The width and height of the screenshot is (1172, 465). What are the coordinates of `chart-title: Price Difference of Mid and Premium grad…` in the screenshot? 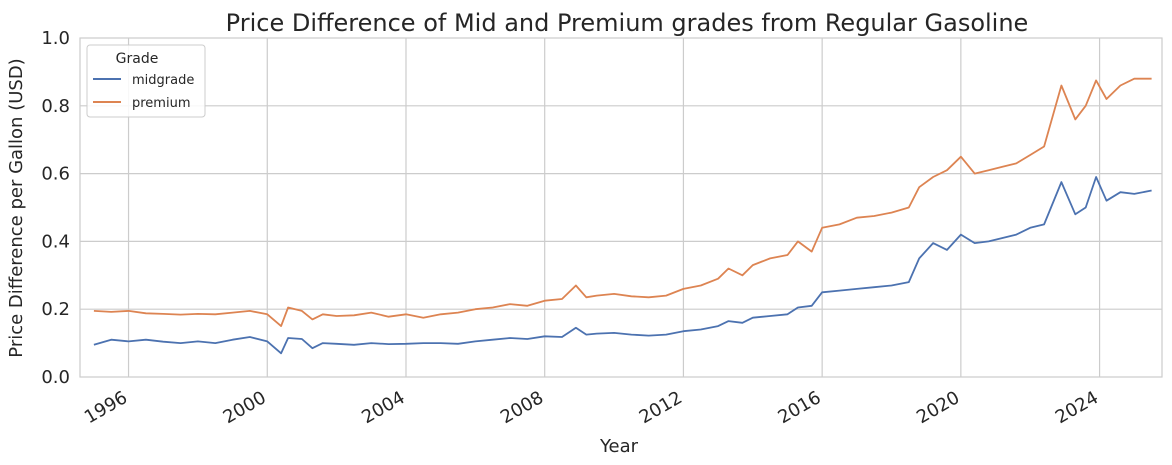 It's located at (627, 23).